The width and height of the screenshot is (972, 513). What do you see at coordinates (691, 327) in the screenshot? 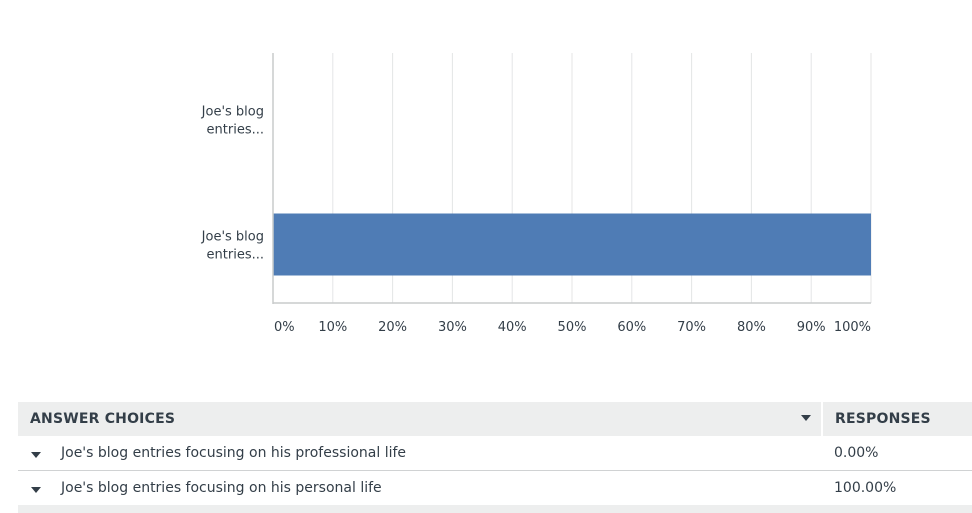
I see `x-tick-label: 70%` at bounding box center [691, 327].